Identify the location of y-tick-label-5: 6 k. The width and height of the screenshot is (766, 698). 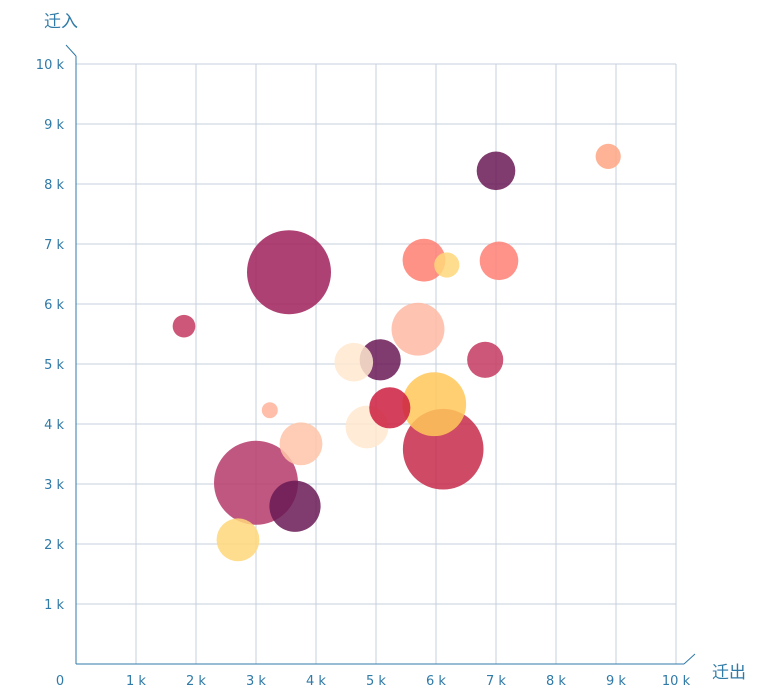
(54, 305).